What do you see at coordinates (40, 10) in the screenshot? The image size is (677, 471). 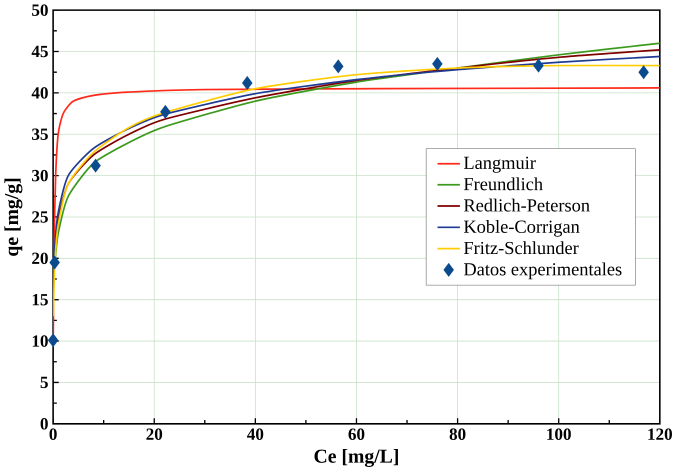 I see `y-tick-label: 50` at bounding box center [40, 10].